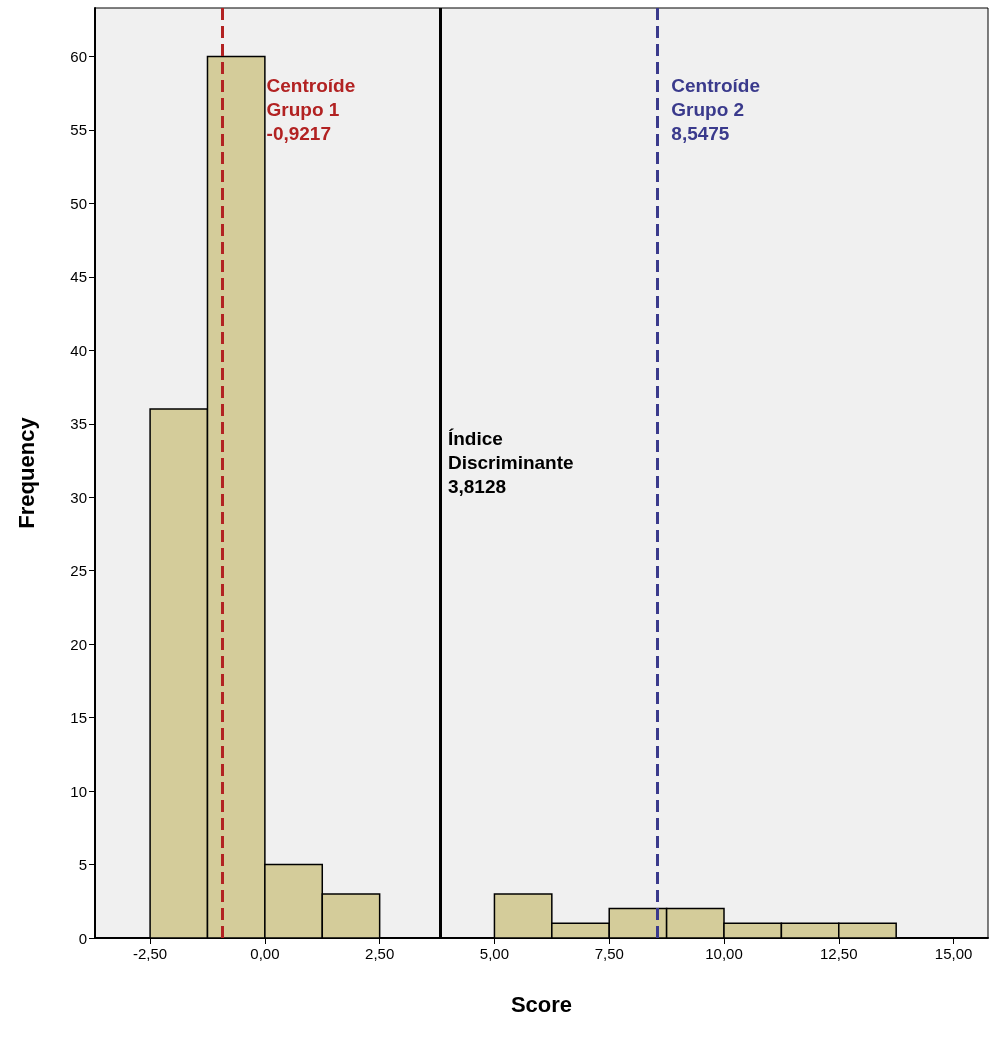 The image size is (989, 1039). I want to click on x-tick-label: 10,00, so click(724, 953).